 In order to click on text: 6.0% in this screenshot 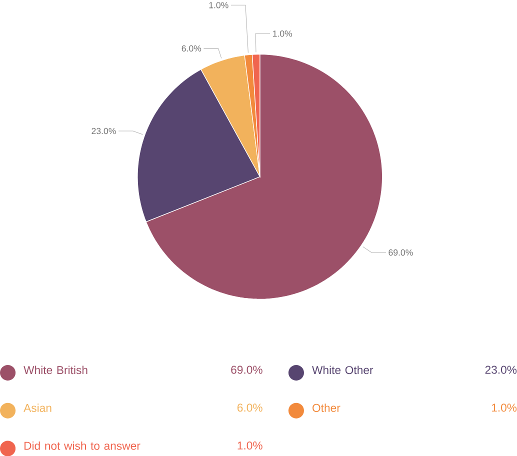, I will do `click(249, 407)`.